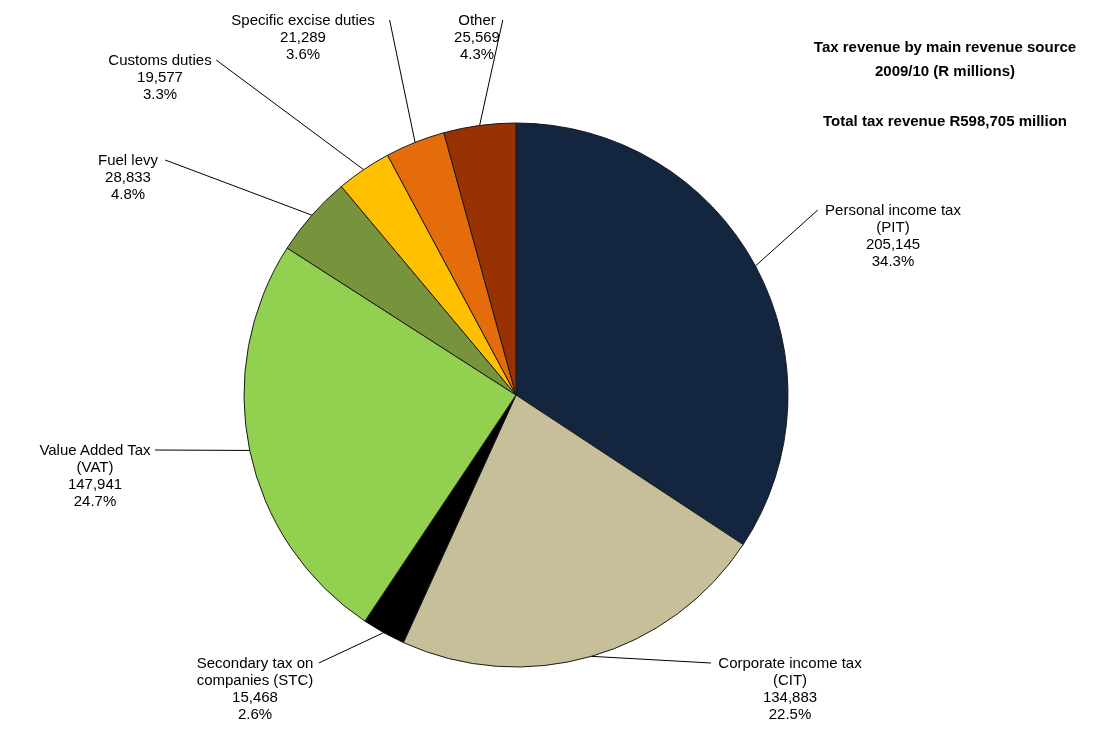  I want to click on slice-label: Fuel levy, so click(128, 159).